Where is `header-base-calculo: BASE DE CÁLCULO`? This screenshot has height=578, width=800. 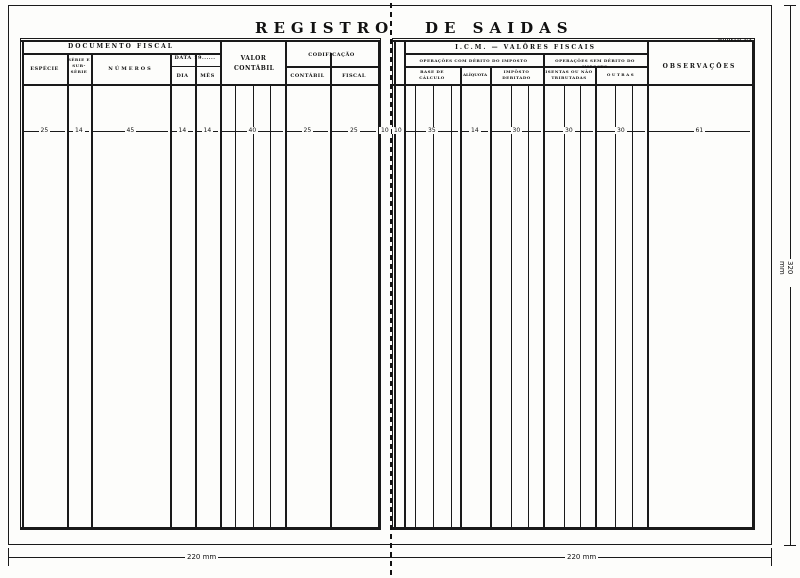 header-base-calculo: BASE DE CÁLCULO is located at coordinates (432, 74).